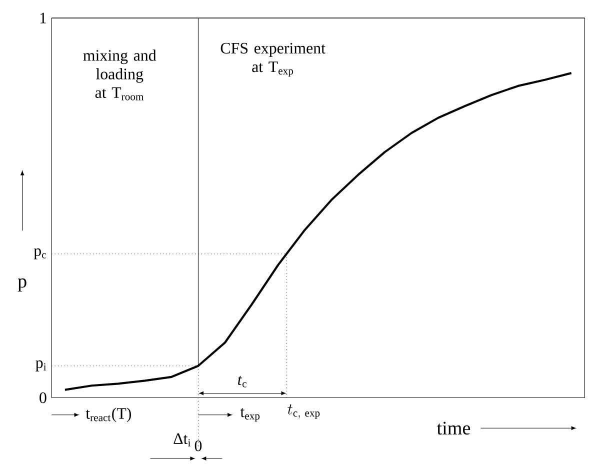 This screenshot has width=598, height=471. What do you see at coordinates (182, 439) in the screenshot?
I see `text: Δt$_{i}$` at bounding box center [182, 439].